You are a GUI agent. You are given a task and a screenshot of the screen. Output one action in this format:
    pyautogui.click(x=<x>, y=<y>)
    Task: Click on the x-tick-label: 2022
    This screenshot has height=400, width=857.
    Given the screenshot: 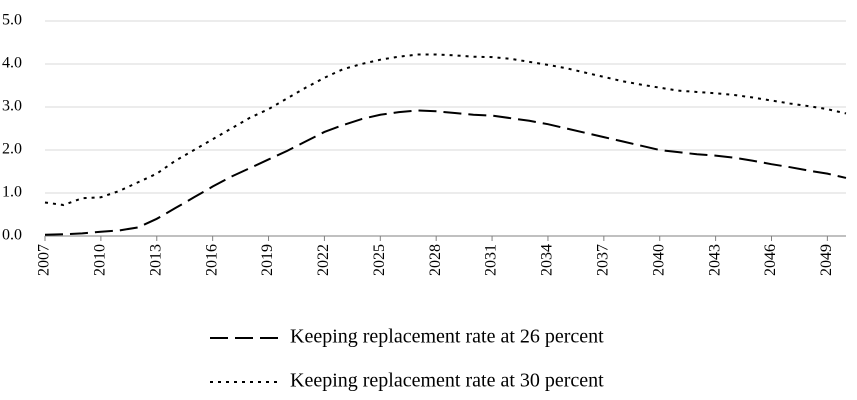 What is the action you would take?
    pyautogui.click(x=323, y=260)
    